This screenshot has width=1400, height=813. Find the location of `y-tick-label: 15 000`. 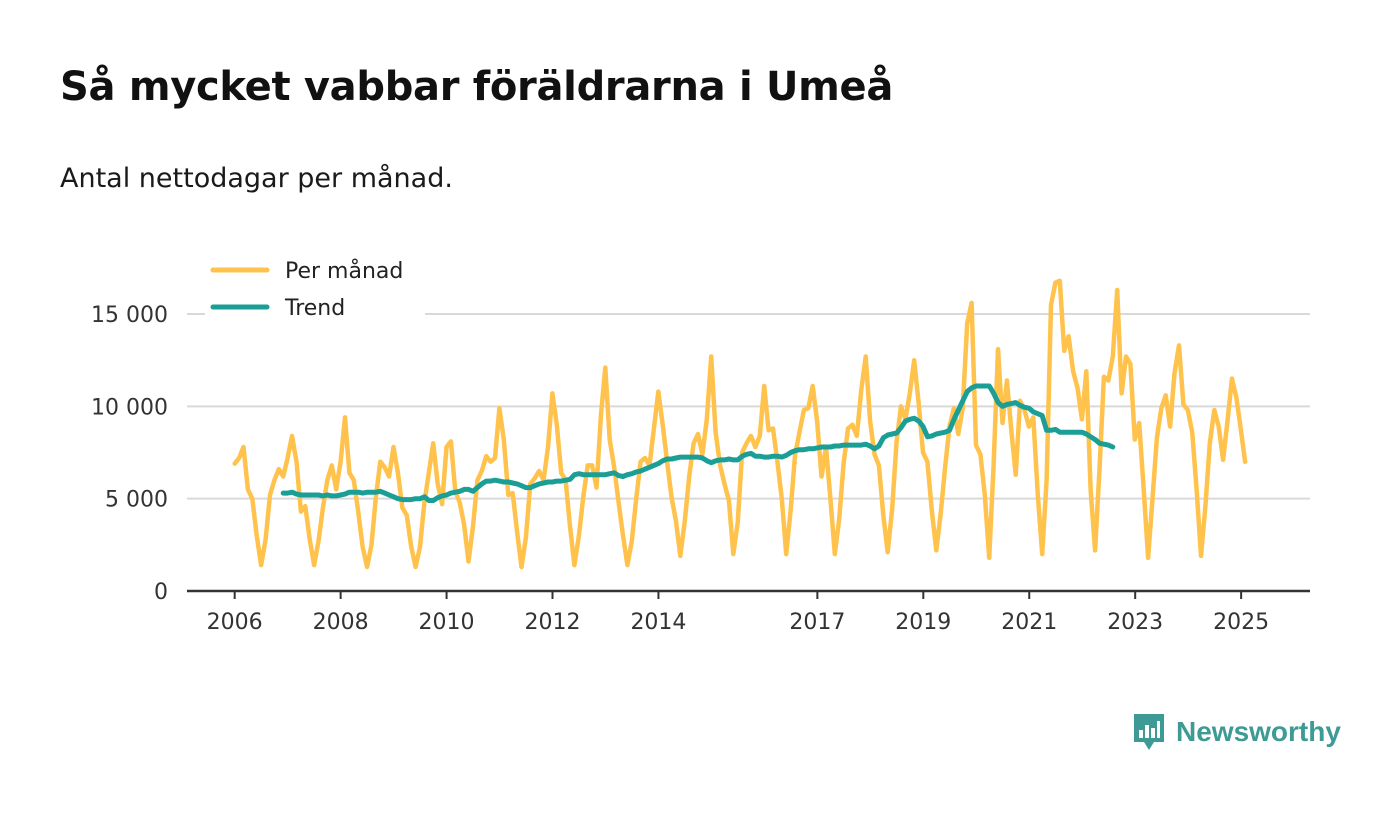

y-tick-label: 15 000 is located at coordinates (129, 315).